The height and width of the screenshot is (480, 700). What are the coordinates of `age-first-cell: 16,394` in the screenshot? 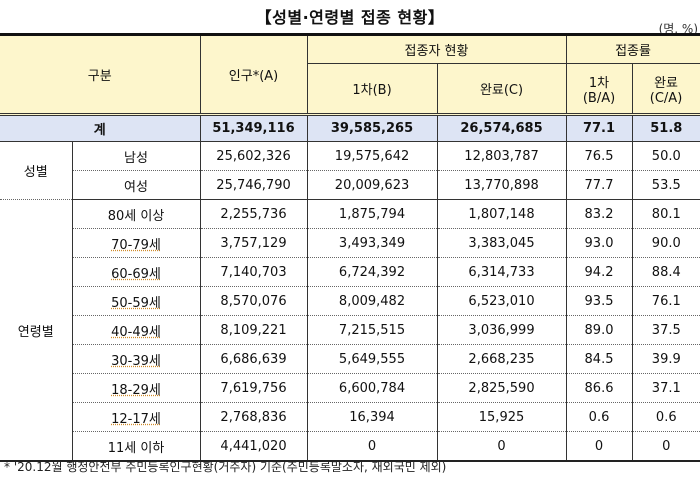 It's located at (372, 417).